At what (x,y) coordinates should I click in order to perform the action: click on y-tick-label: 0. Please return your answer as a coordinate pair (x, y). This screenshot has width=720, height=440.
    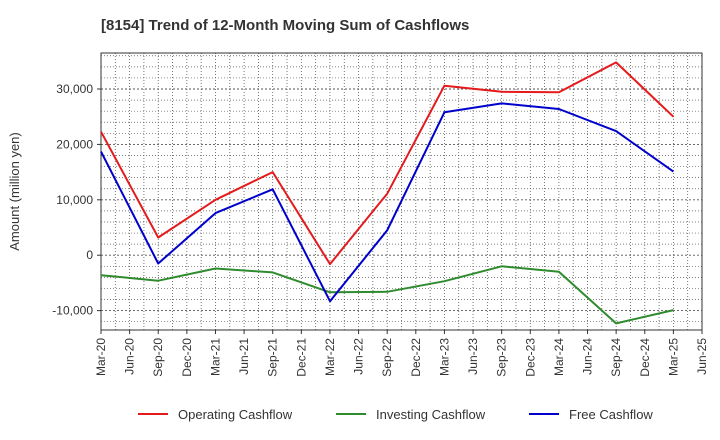
    Looking at the image, I should click on (89, 255).